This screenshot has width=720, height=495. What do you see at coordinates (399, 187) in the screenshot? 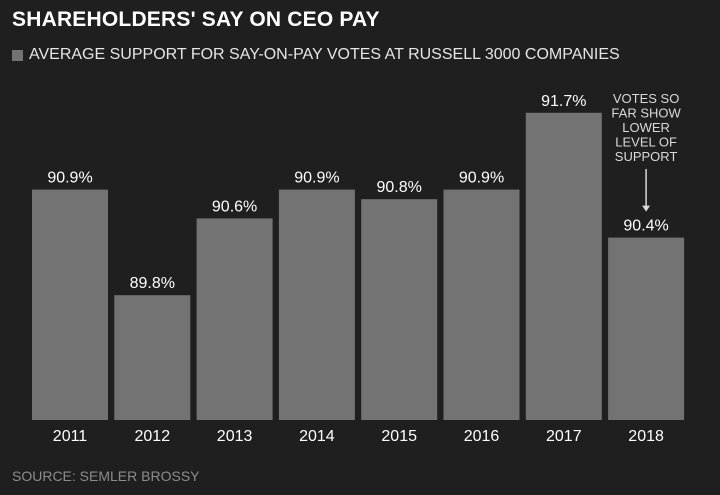
I see `data-label-2015: 90.8%` at bounding box center [399, 187].